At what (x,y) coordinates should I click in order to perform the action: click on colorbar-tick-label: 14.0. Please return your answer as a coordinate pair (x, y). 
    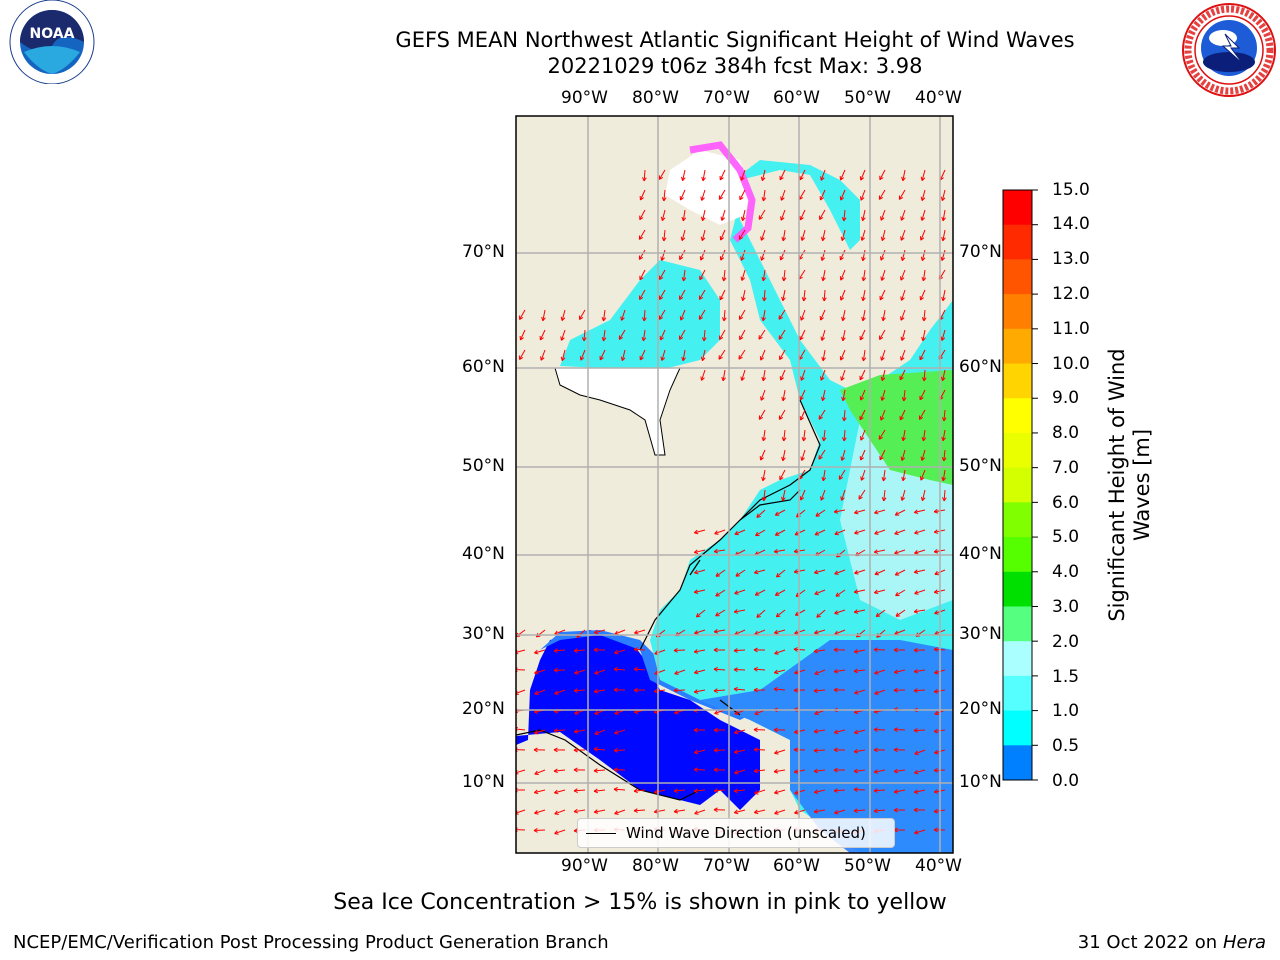
    Looking at the image, I should click on (1071, 224).